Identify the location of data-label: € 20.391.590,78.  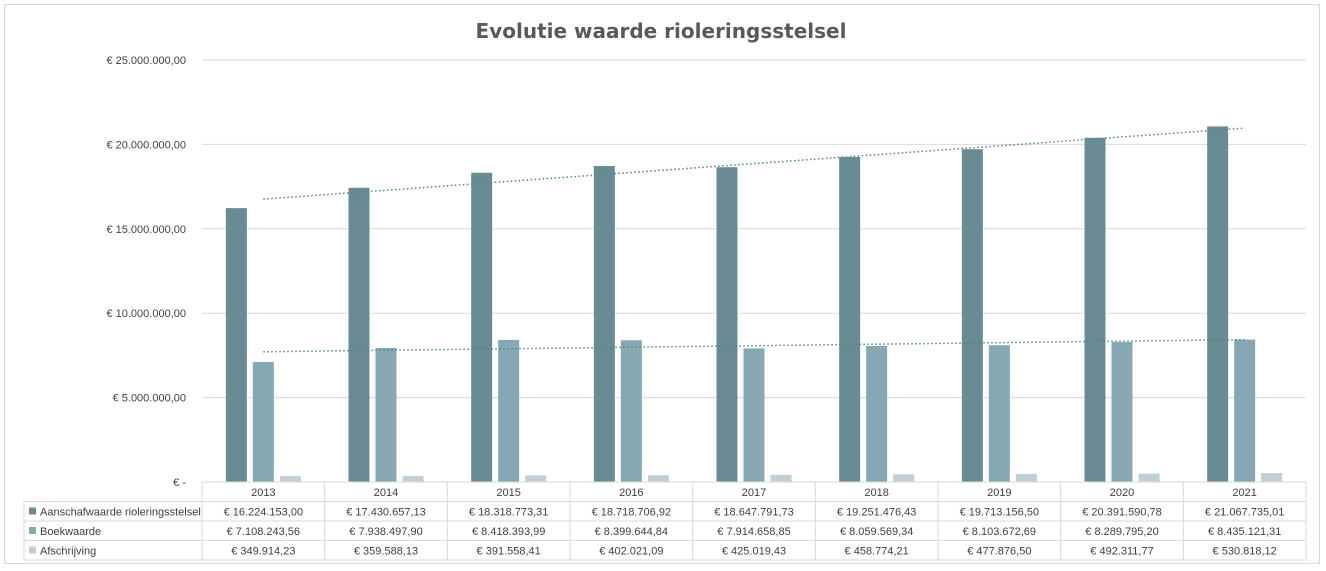
(1122, 513).